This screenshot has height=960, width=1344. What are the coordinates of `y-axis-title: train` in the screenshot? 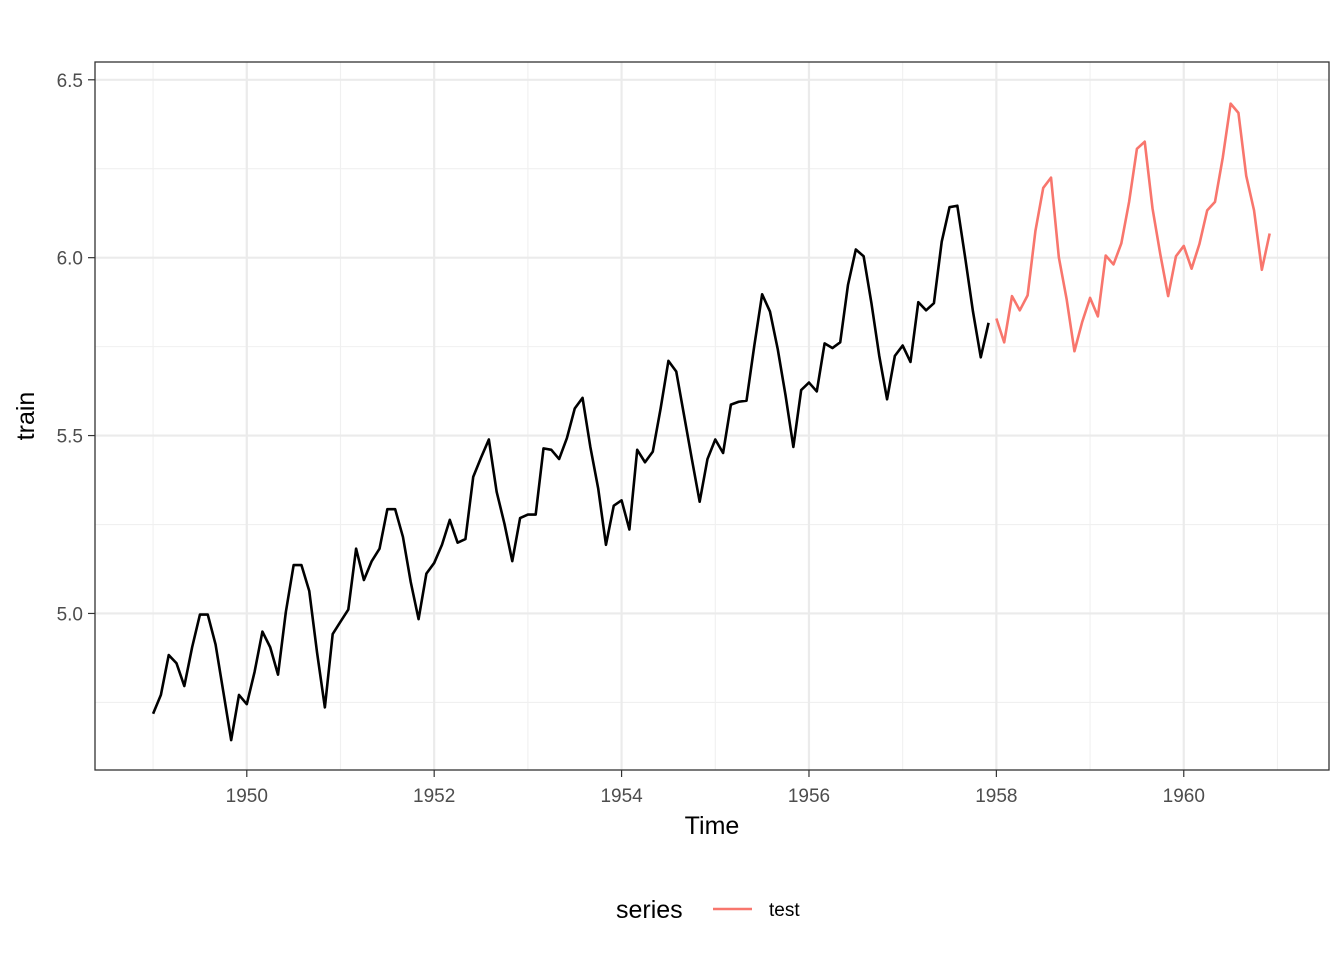 It's located at (26, 416).